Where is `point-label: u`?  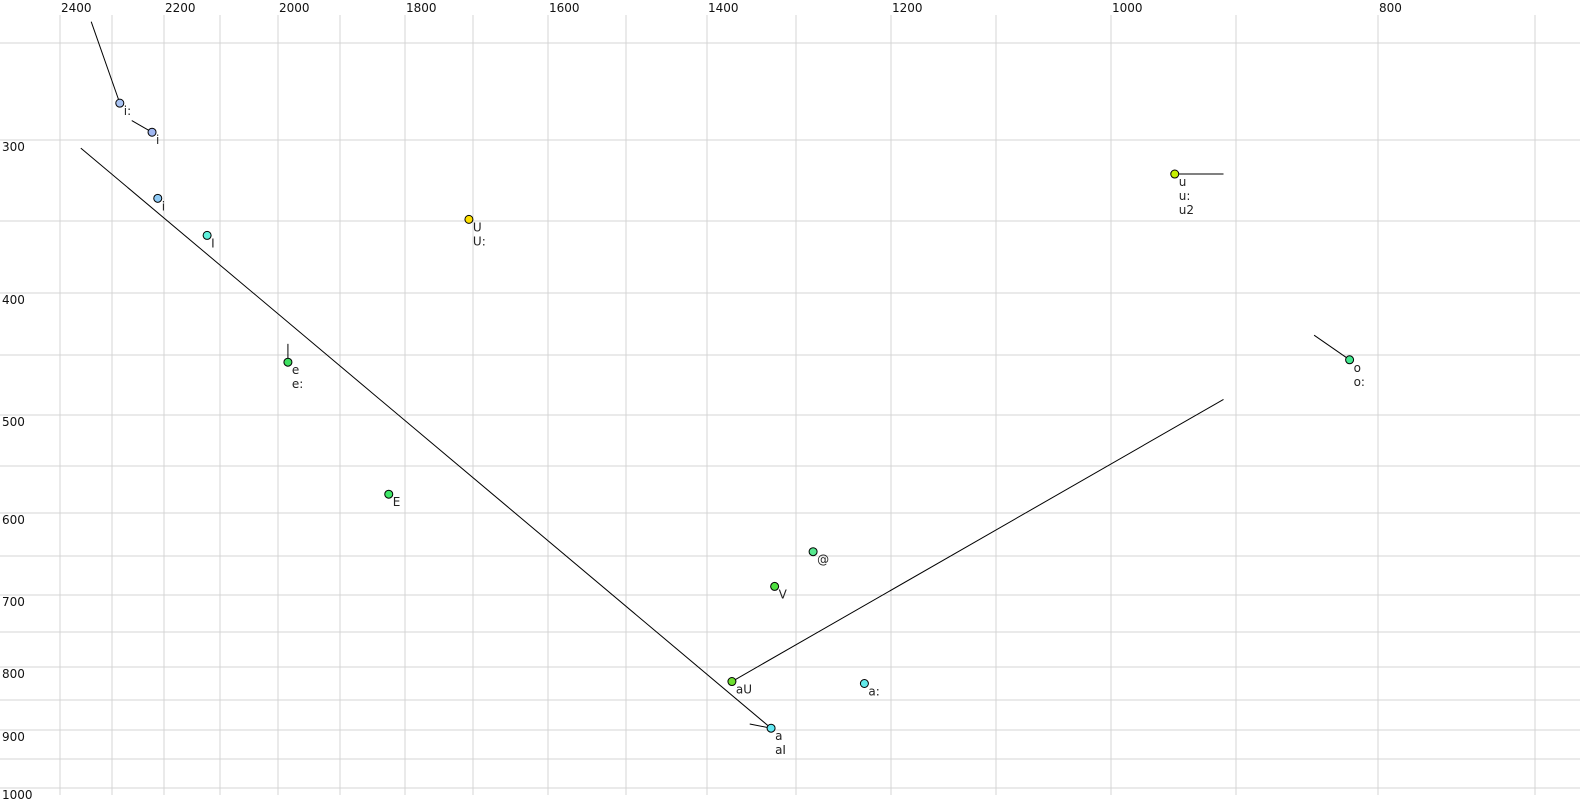
point-label: u is located at coordinates (1183, 182).